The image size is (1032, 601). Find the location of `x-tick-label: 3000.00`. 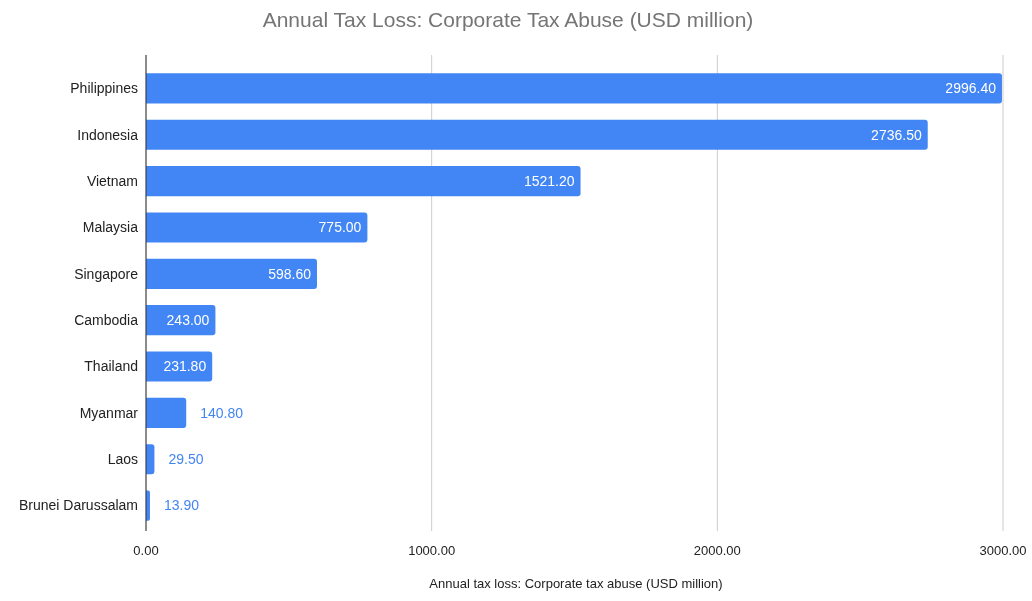

x-tick-label: 3000.00 is located at coordinates (1003, 550).